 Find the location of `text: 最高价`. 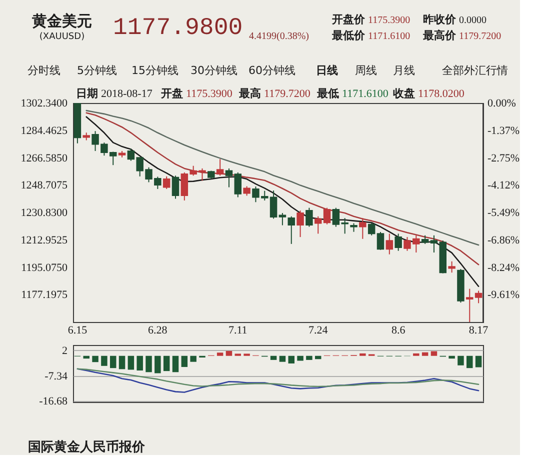

text: 最高价 is located at coordinates (439, 35).